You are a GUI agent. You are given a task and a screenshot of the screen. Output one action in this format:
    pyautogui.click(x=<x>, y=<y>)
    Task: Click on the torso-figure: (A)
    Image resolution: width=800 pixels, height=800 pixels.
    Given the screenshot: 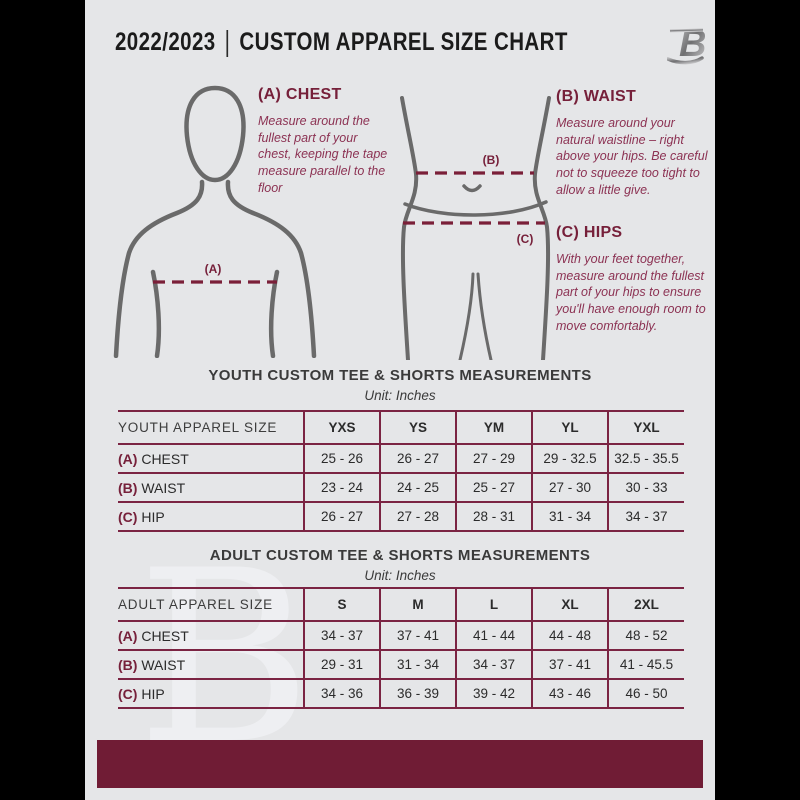 What is the action you would take?
    pyautogui.click(x=215, y=221)
    